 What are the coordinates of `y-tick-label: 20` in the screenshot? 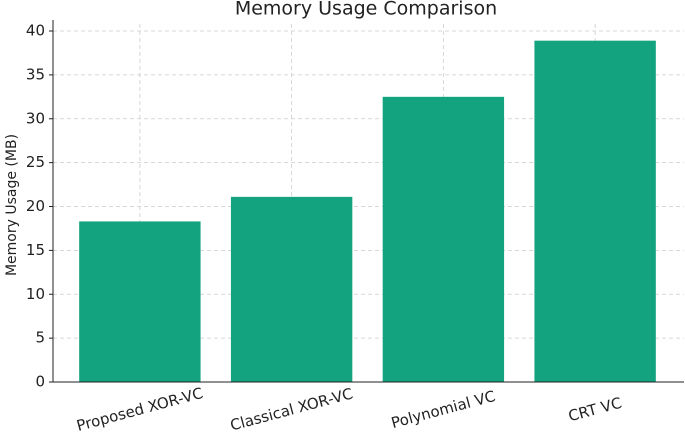 It's located at (35, 206).